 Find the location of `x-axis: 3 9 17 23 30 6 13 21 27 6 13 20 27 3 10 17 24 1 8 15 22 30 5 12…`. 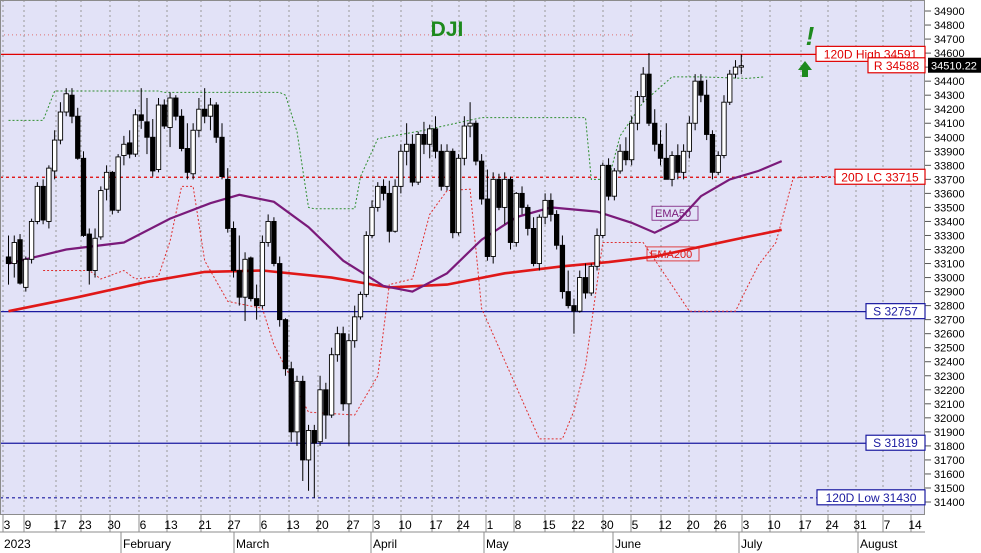

x-axis: 3 9 17 23 30 6 13 21 27 6 13 20 27 3 10 17 24 1 8 15 22 30 5 12… is located at coordinates (462, 534).